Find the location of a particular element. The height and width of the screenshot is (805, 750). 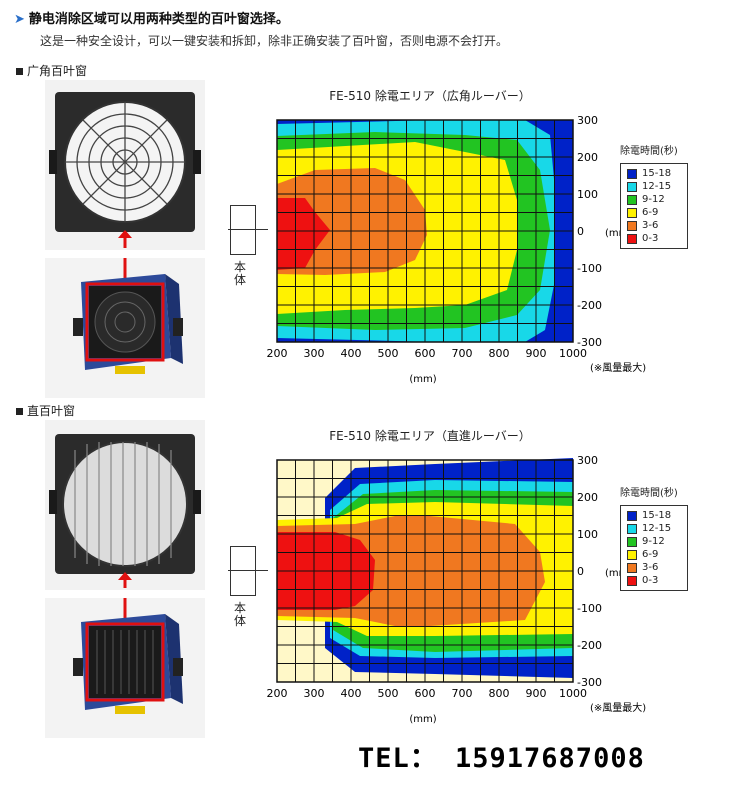

legend-wide: 除電時間(秒) 15-18 12-15 9-12 6-9 3-6 0-3 is located at coordinates (654, 195).